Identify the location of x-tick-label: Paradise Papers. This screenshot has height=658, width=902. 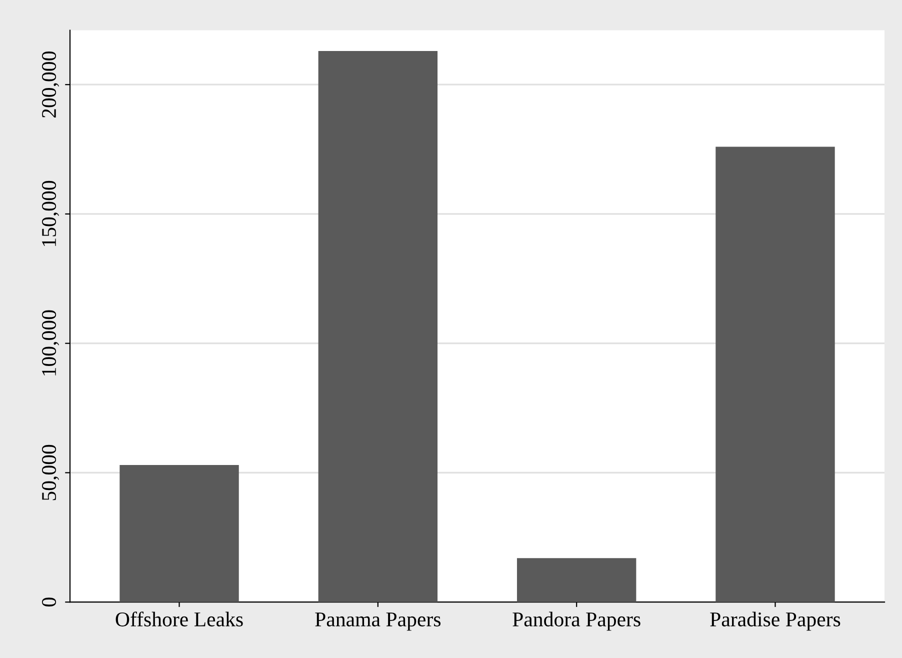
(775, 621).